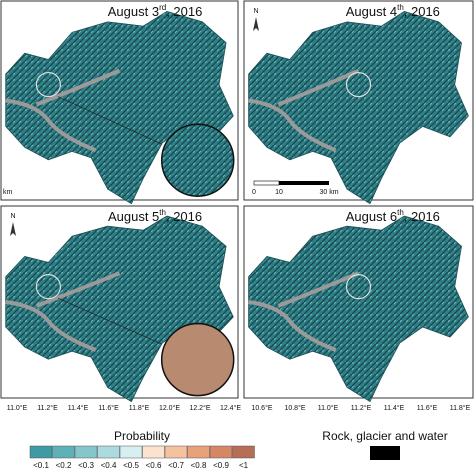  What do you see at coordinates (371, 11) in the screenshot?
I see `title-part: August 4` at bounding box center [371, 11].